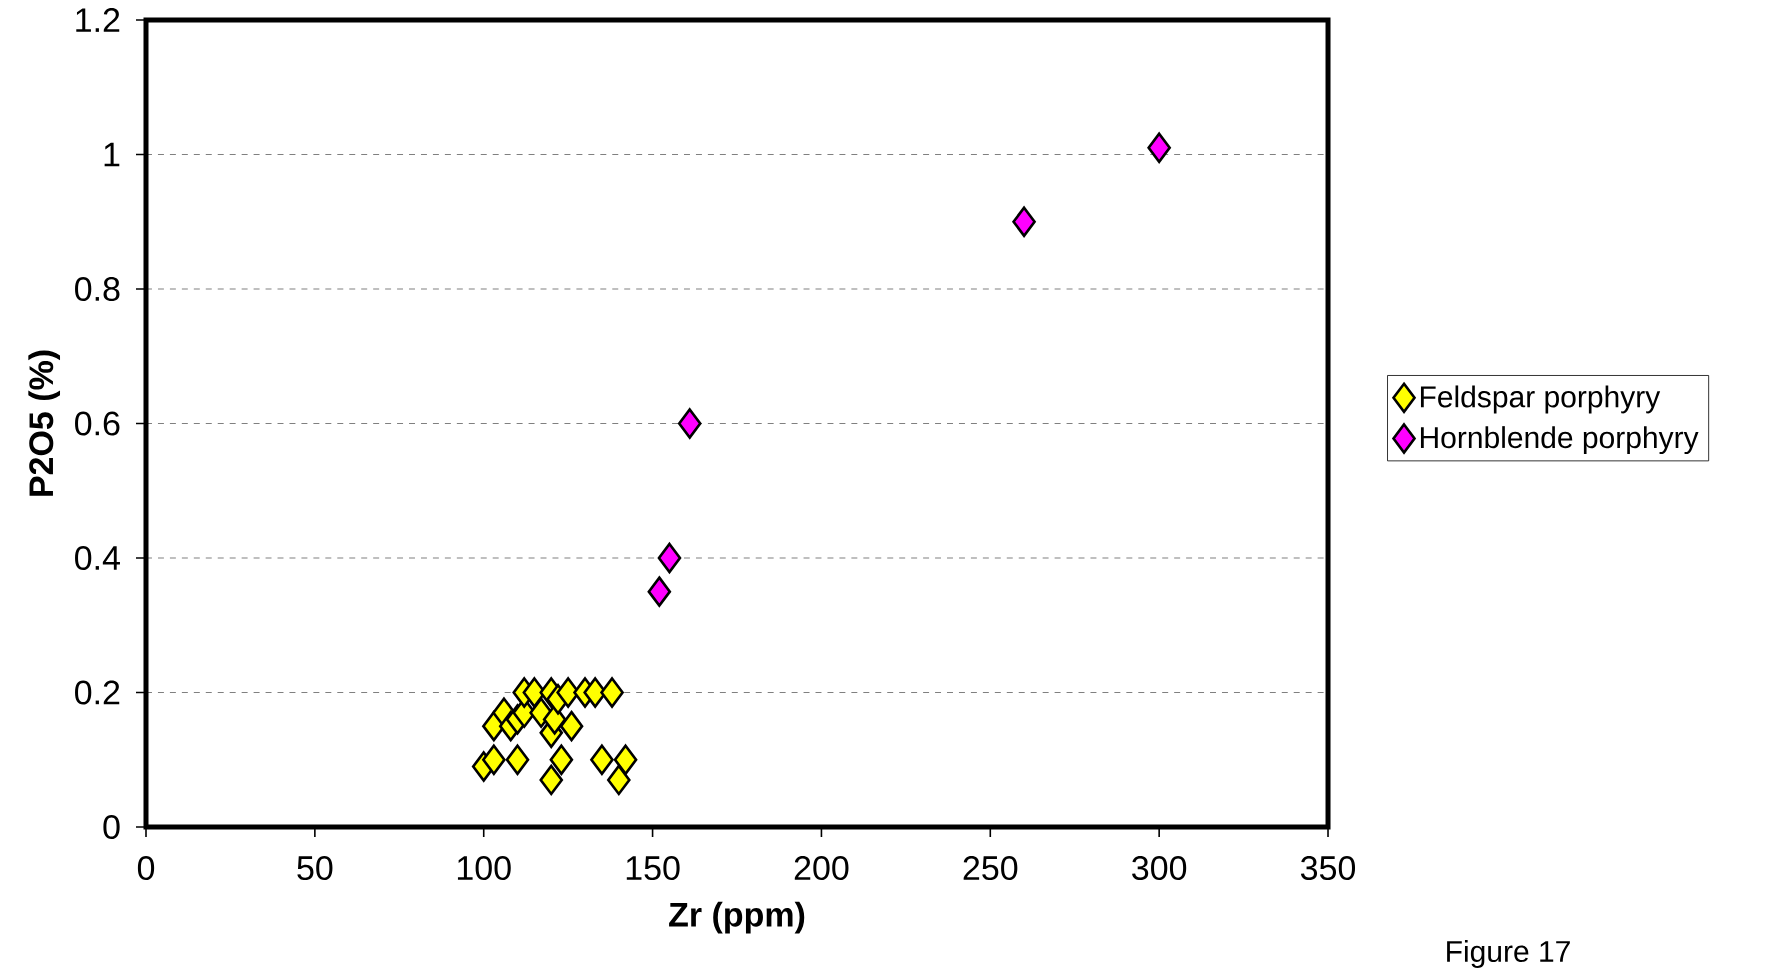 Image resolution: width=1765 pixels, height=976 pixels. I want to click on caption: Figure 17, so click(1508, 954).